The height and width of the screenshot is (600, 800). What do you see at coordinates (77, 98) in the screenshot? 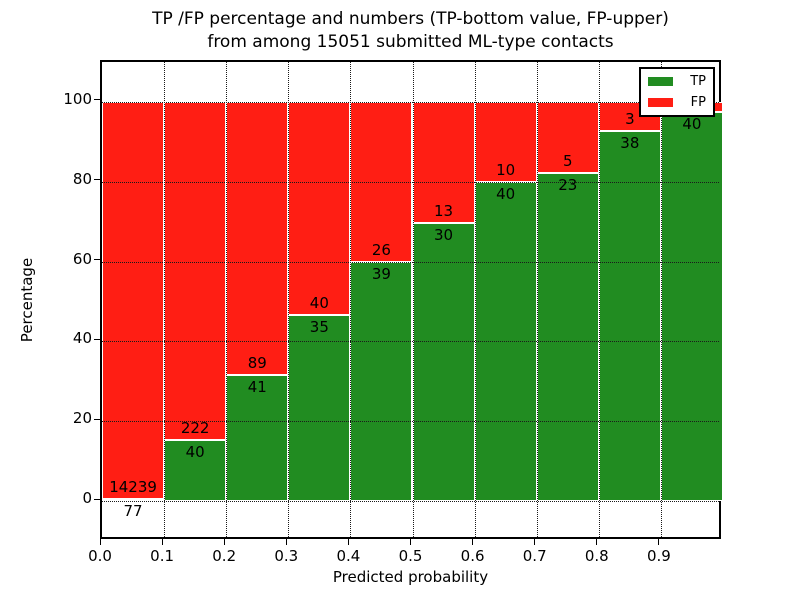
I see `y-tick-label: 100` at bounding box center [77, 98].